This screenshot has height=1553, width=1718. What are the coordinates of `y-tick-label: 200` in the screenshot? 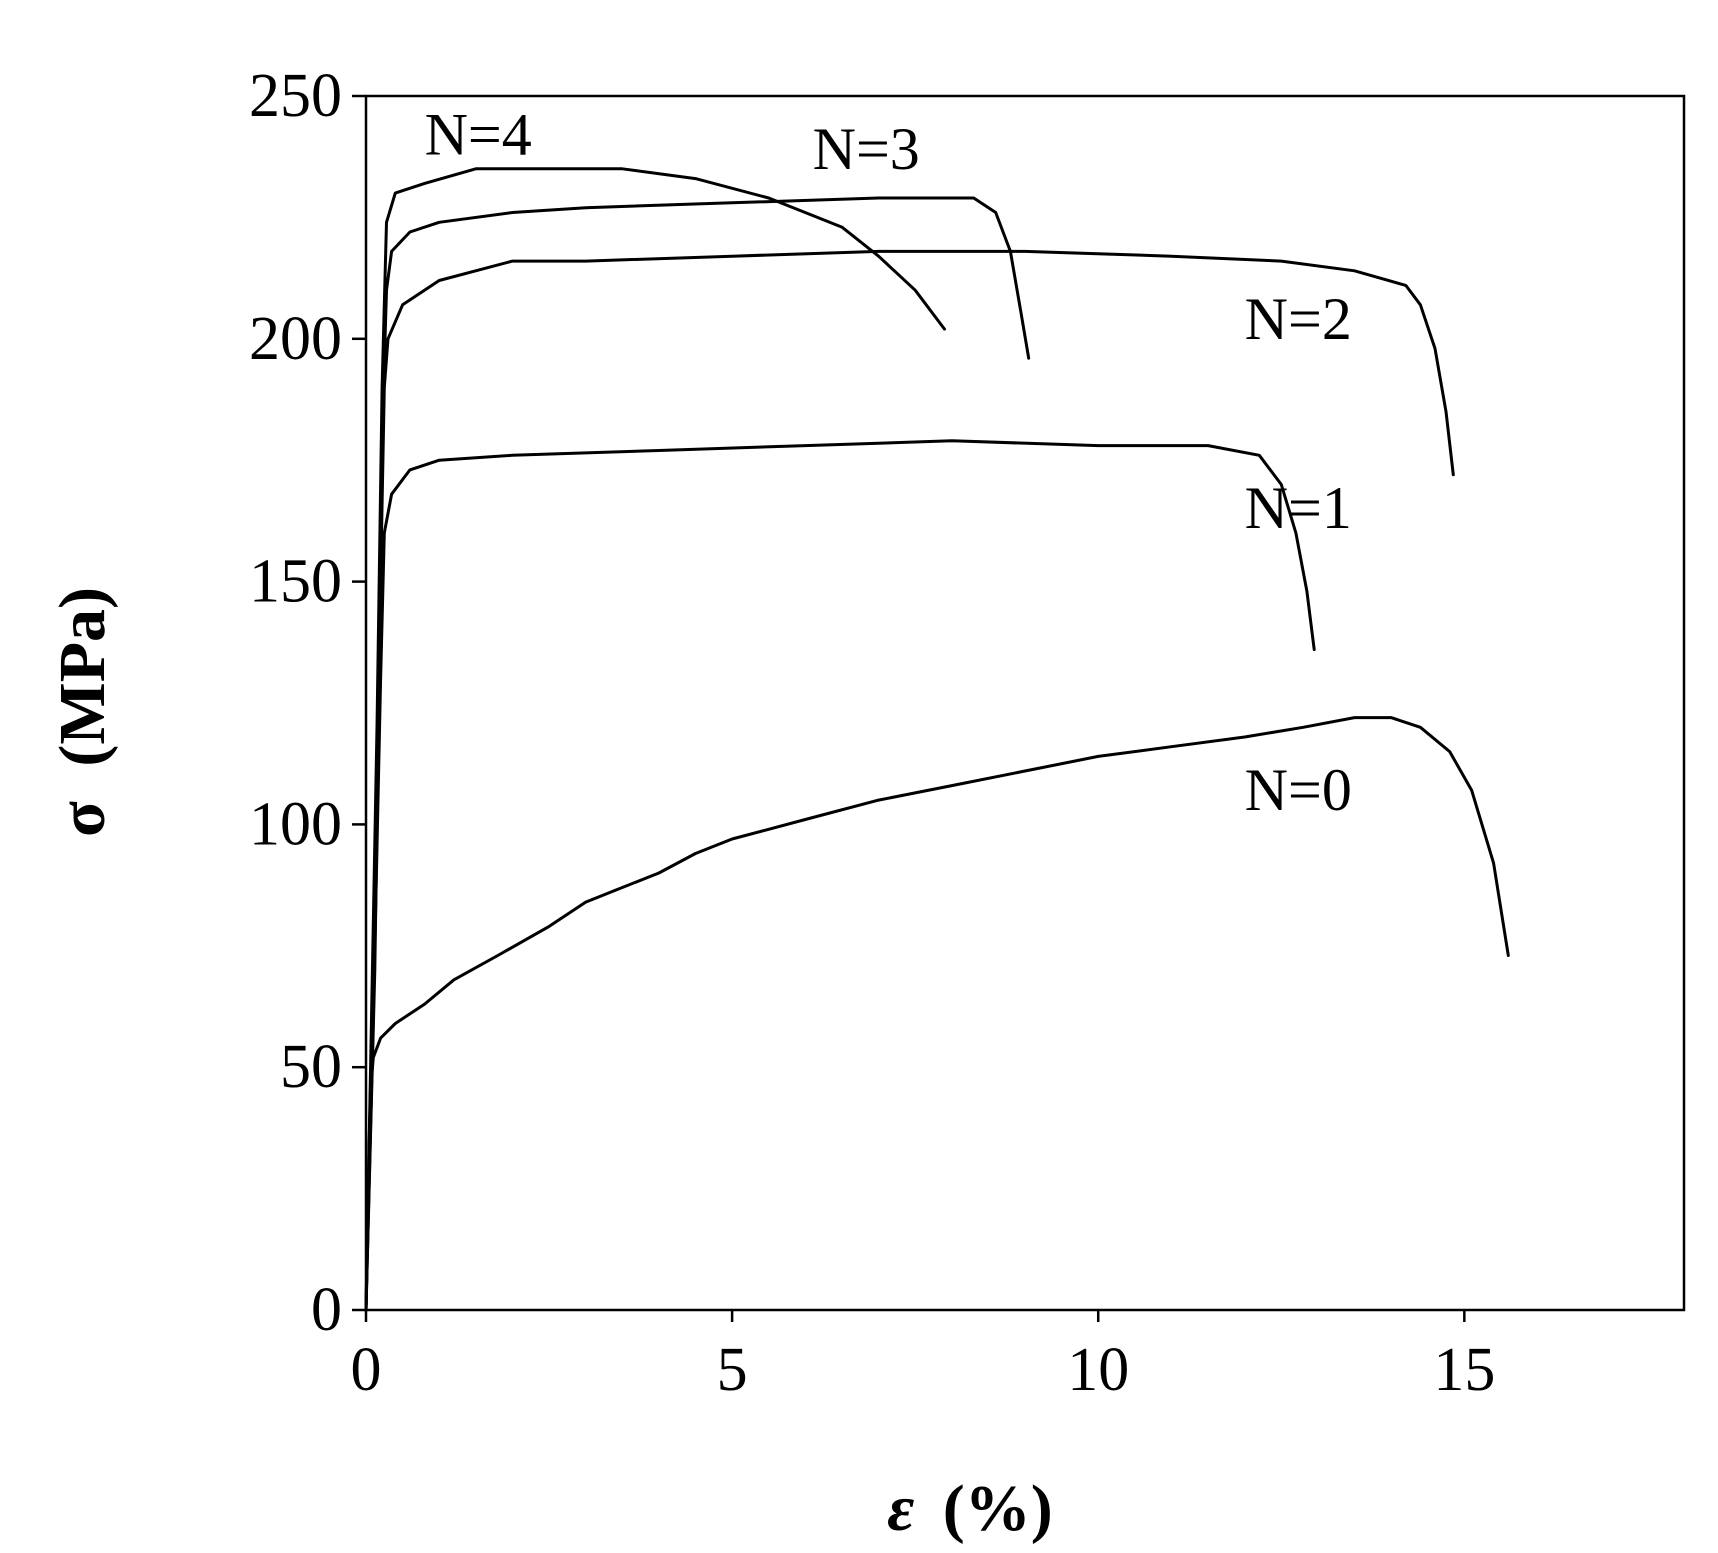 It's located at (295, 339).